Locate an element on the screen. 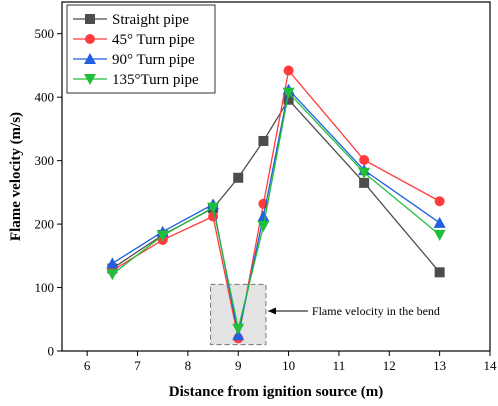  x-tick-label: 14 is located at coordinates (491, 365).